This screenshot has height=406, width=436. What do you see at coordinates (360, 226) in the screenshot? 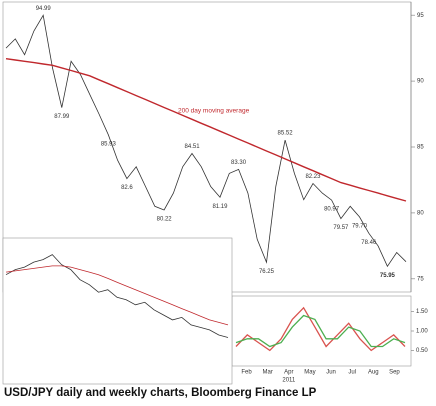
I see `value-label: 79.70` at bounding box center [360, 226].